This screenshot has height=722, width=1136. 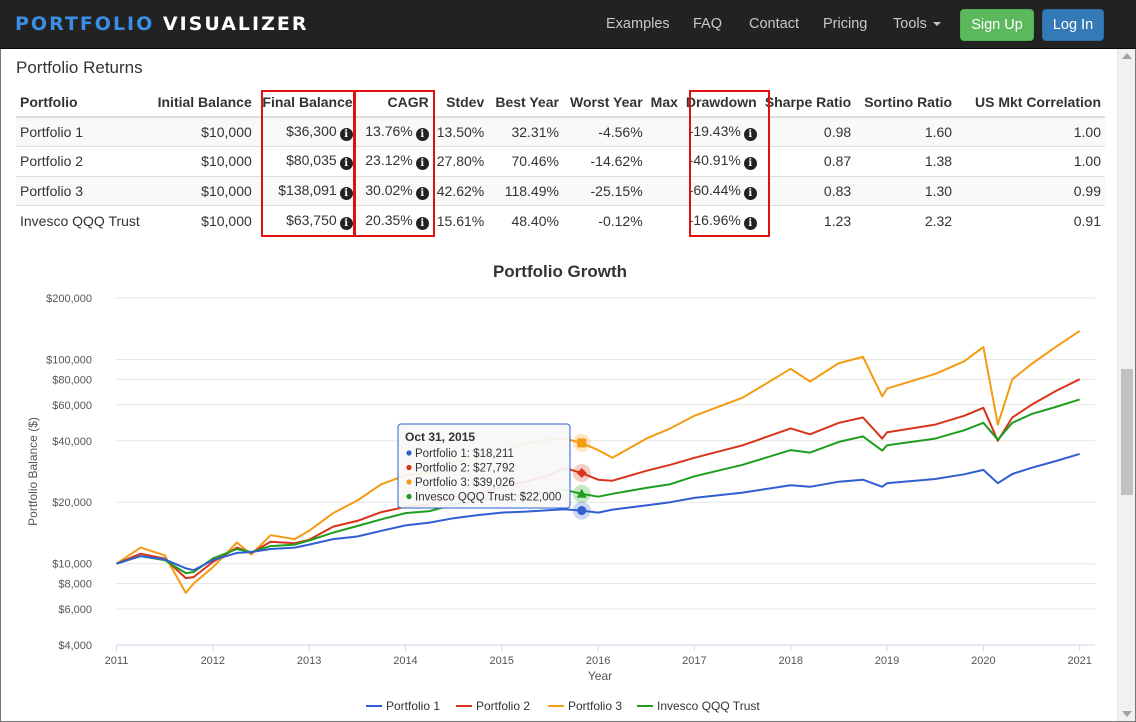 What do you see at coordinates (1087, 190) in the screenshot?
I see `cell-value: 0.99` at bounding box center [1087, 190].